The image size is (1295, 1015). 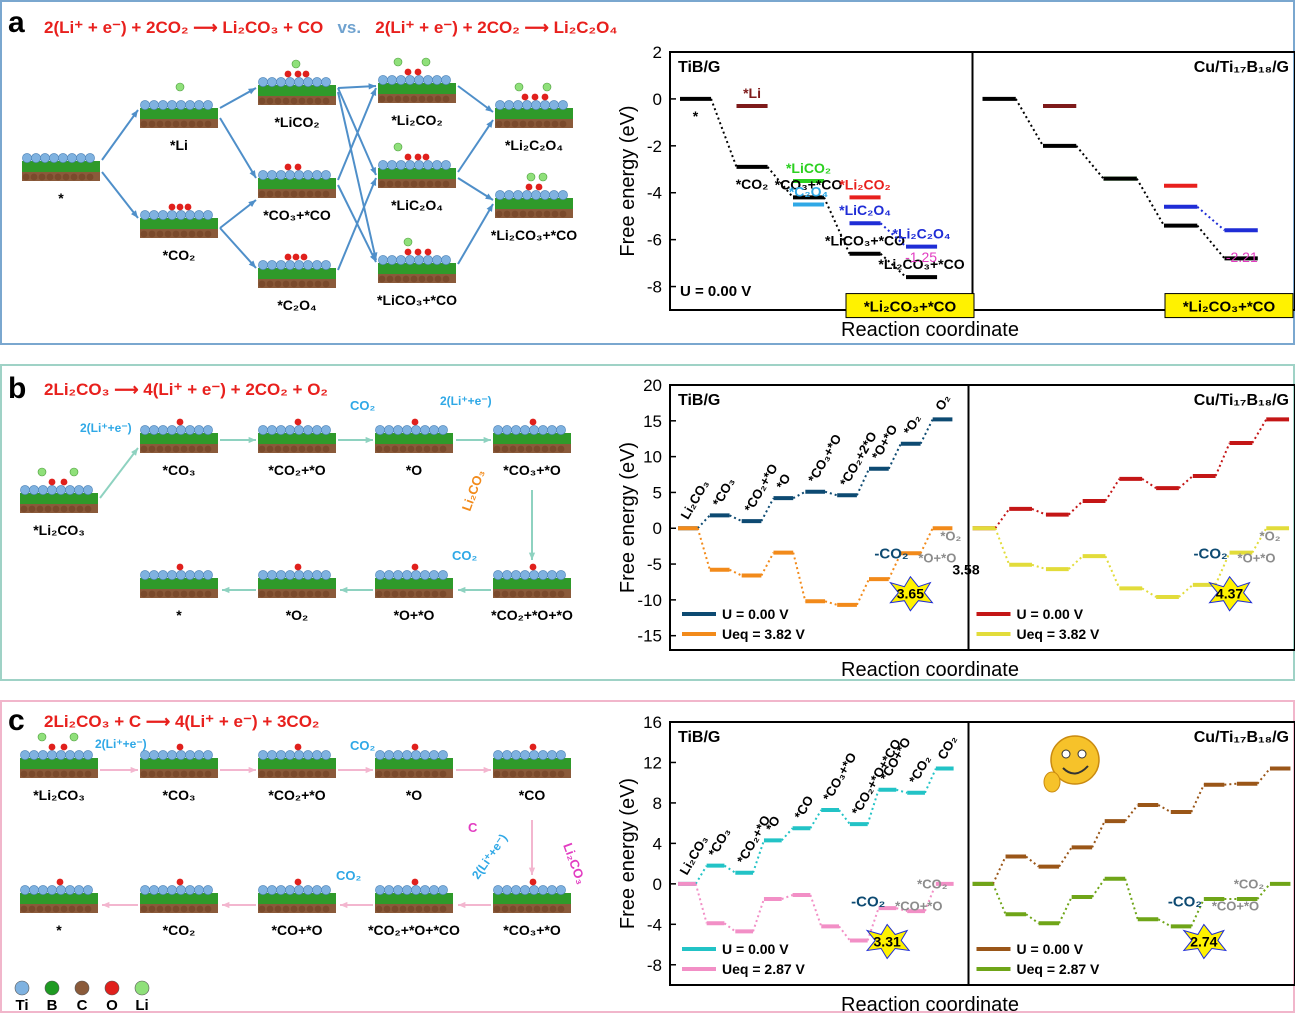 I want to click on y-tick-label: -15, so click(x=649, y=636).